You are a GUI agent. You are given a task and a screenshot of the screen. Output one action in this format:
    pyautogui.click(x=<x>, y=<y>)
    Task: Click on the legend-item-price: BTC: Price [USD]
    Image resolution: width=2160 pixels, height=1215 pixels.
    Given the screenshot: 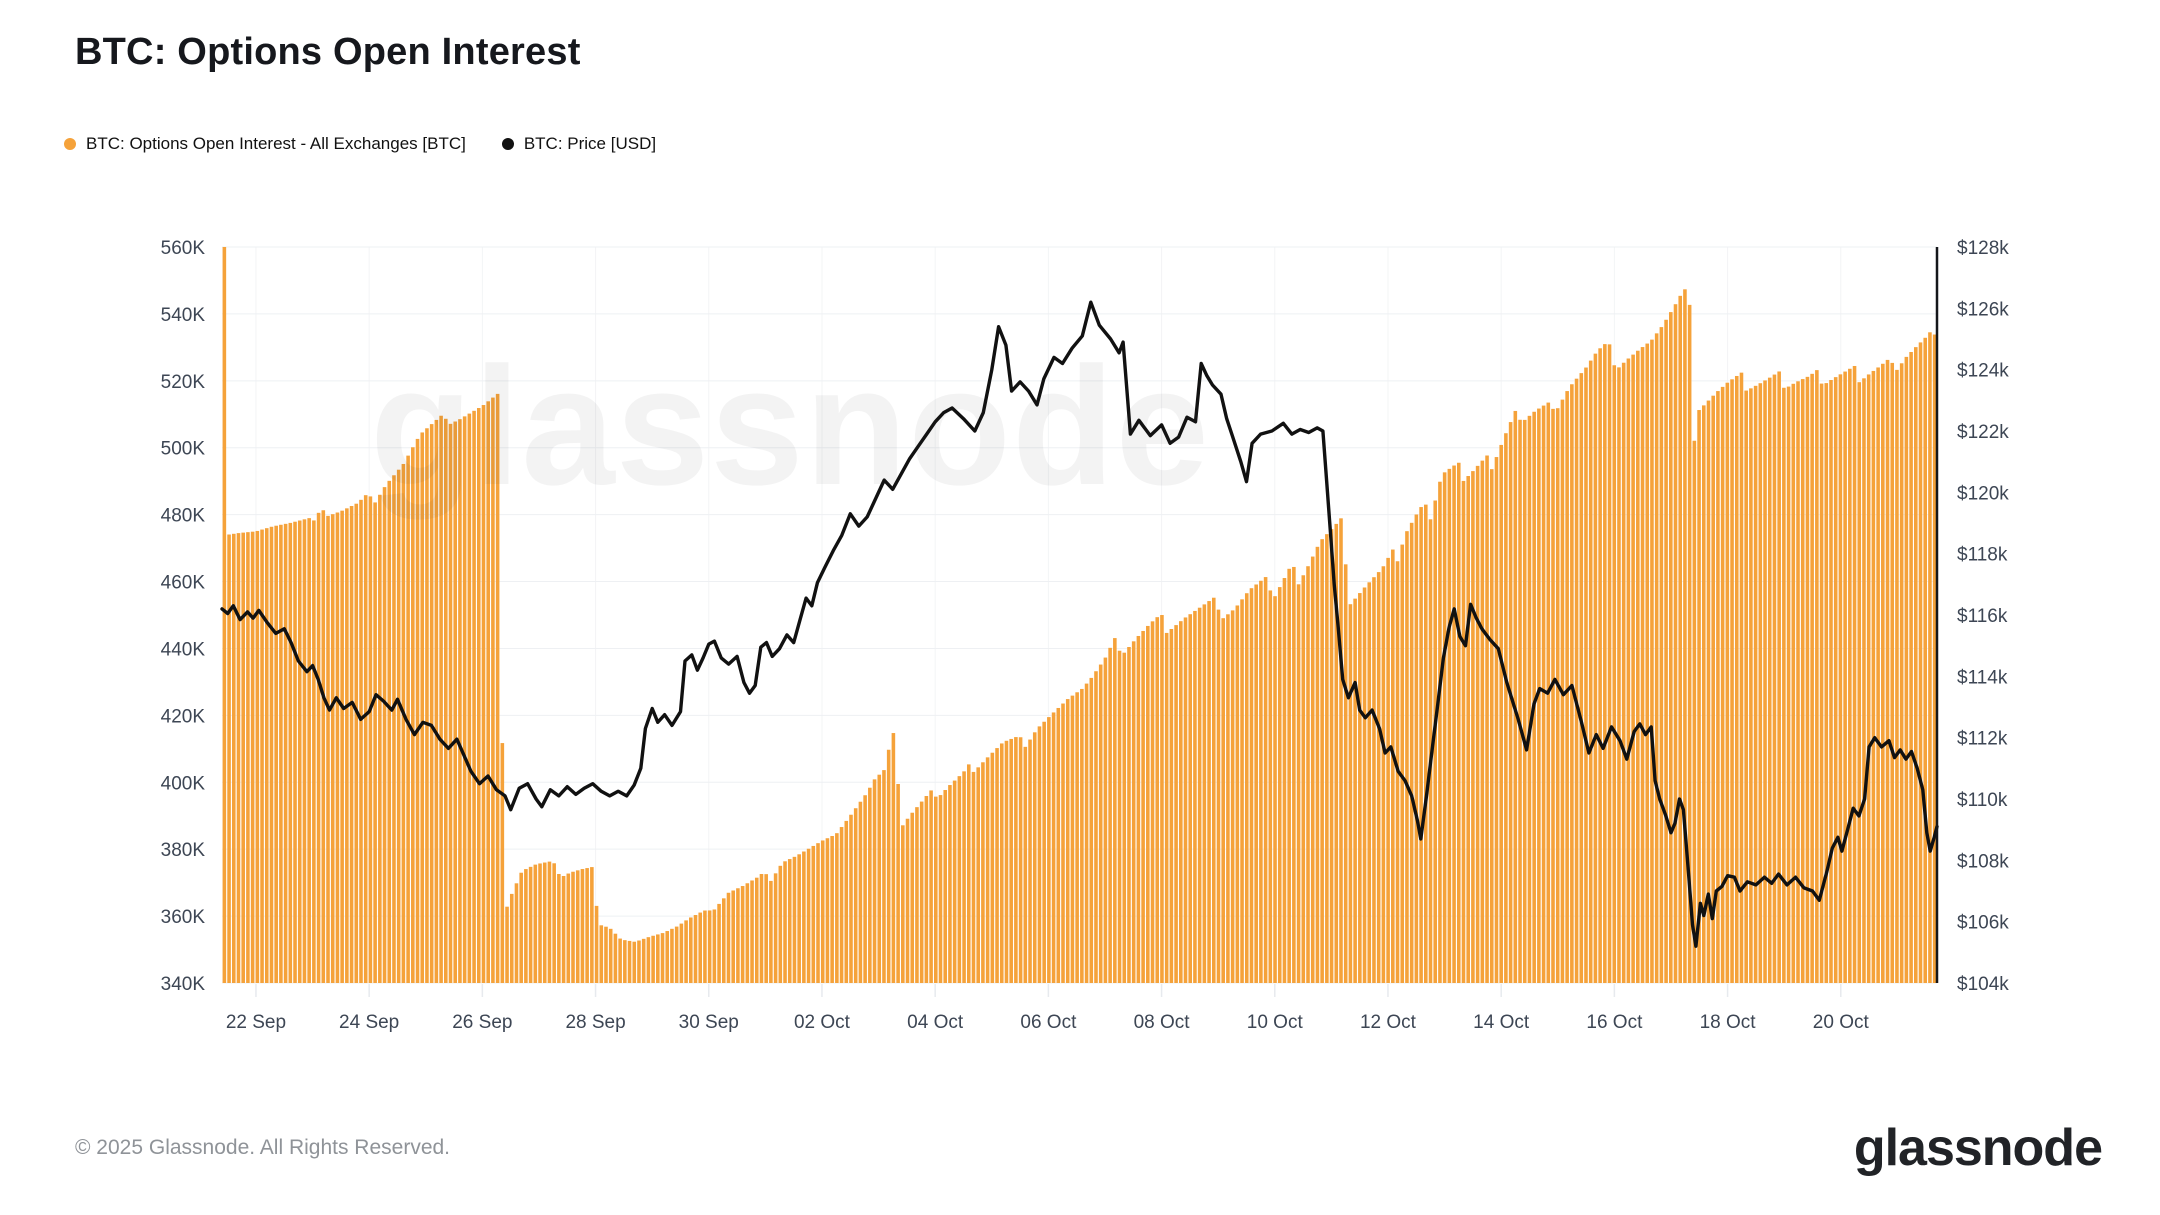 What is the action you would take?
    pyautogui.click(x=579, y=144)
    